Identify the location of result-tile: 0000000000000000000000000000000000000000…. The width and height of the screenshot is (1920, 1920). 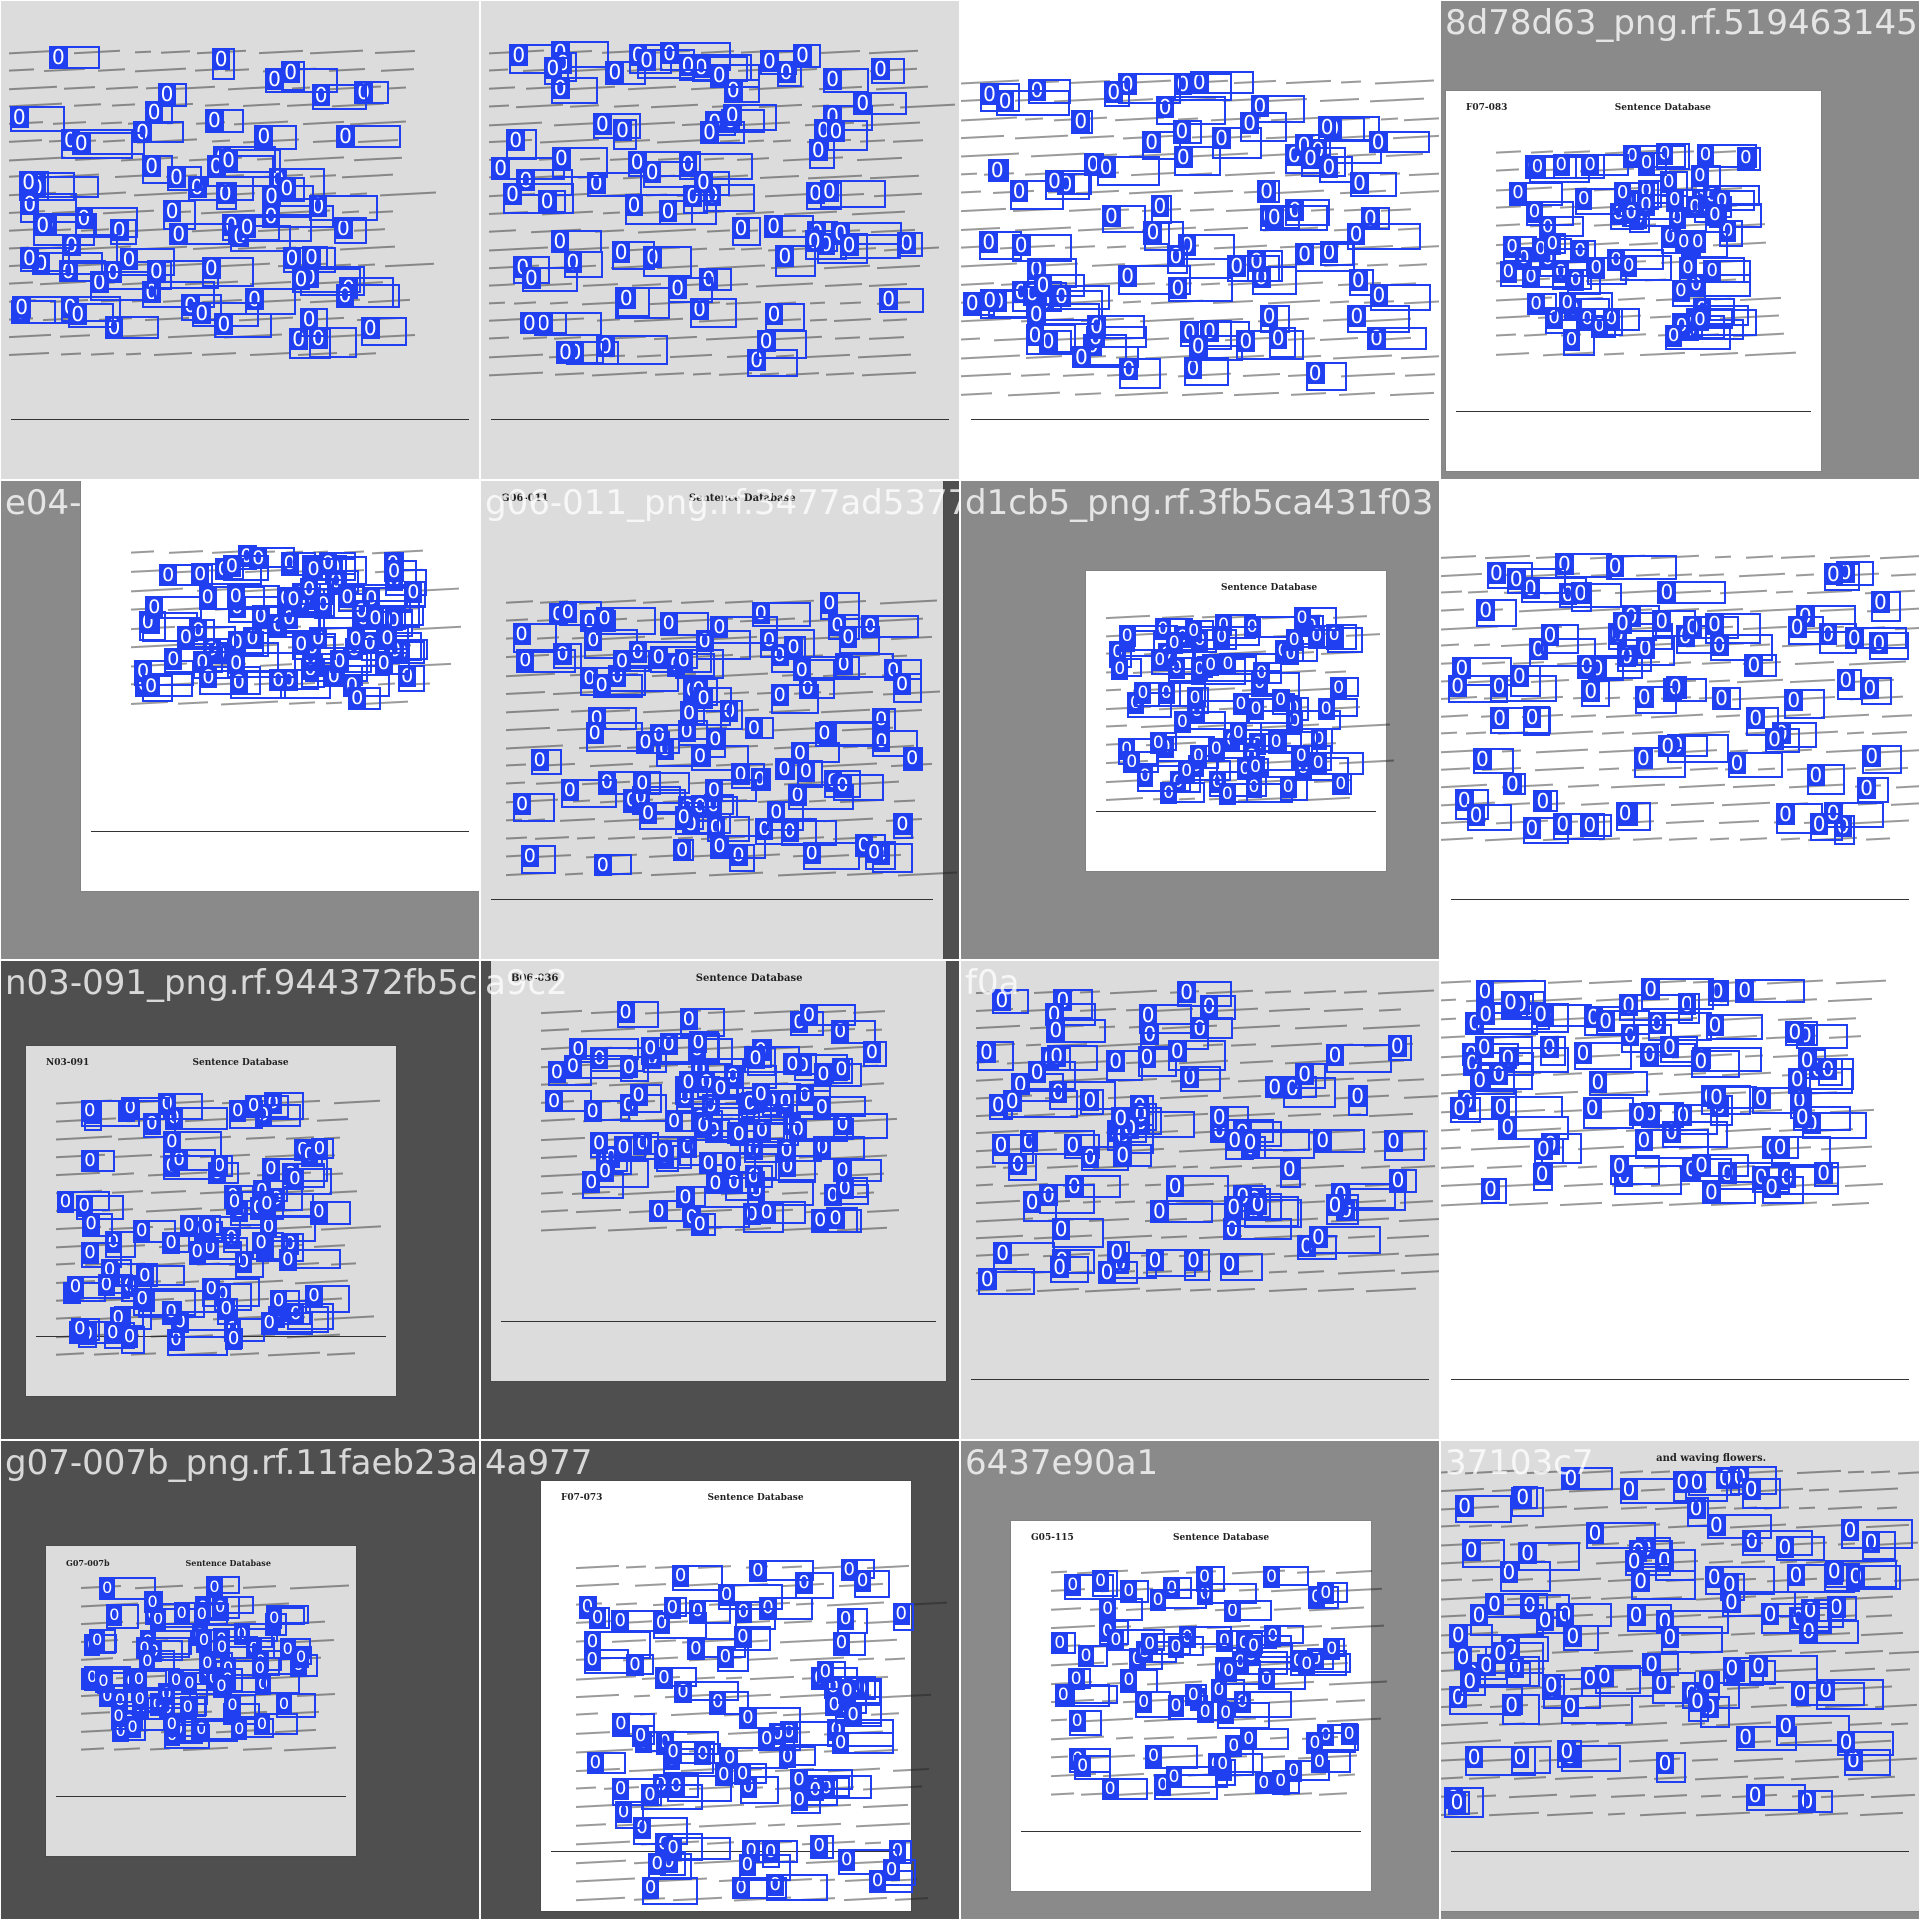
(240, 720).